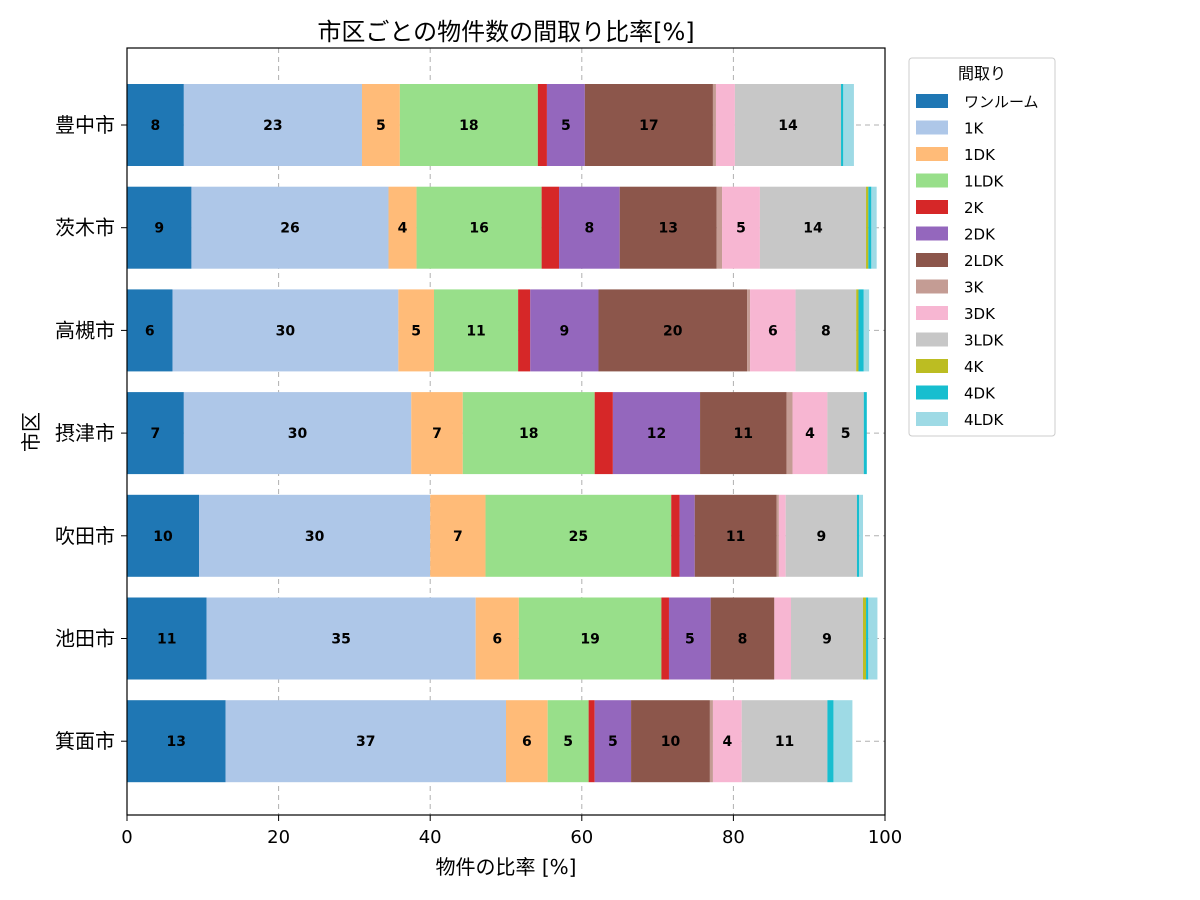 The width and height of the screenshot is (1200, 900). I want to click on x-tick-label: 20, so click(278, 837).